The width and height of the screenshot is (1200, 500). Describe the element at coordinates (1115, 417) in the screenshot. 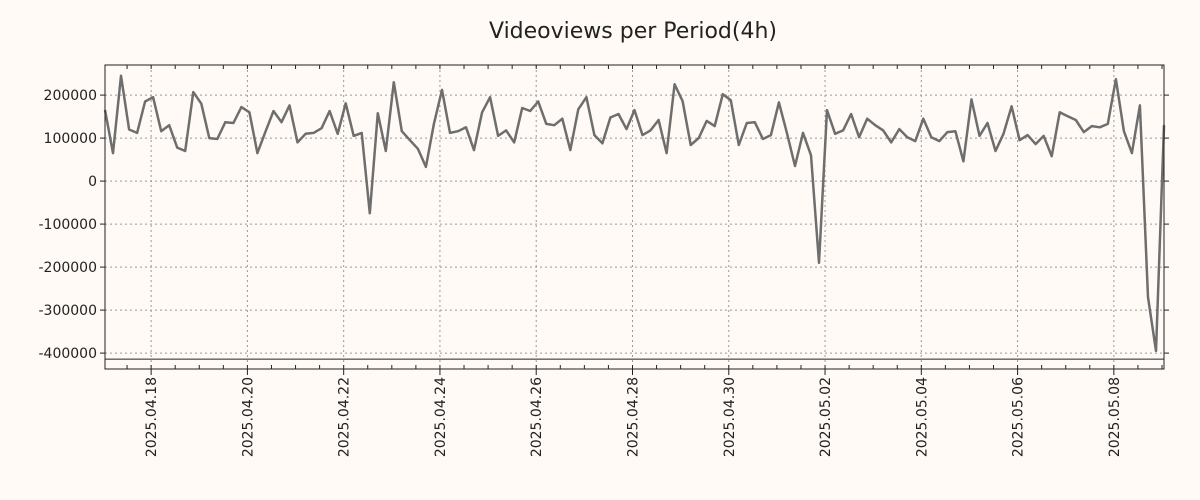

I see `x-tick-label: 2025.05.08` at that location.